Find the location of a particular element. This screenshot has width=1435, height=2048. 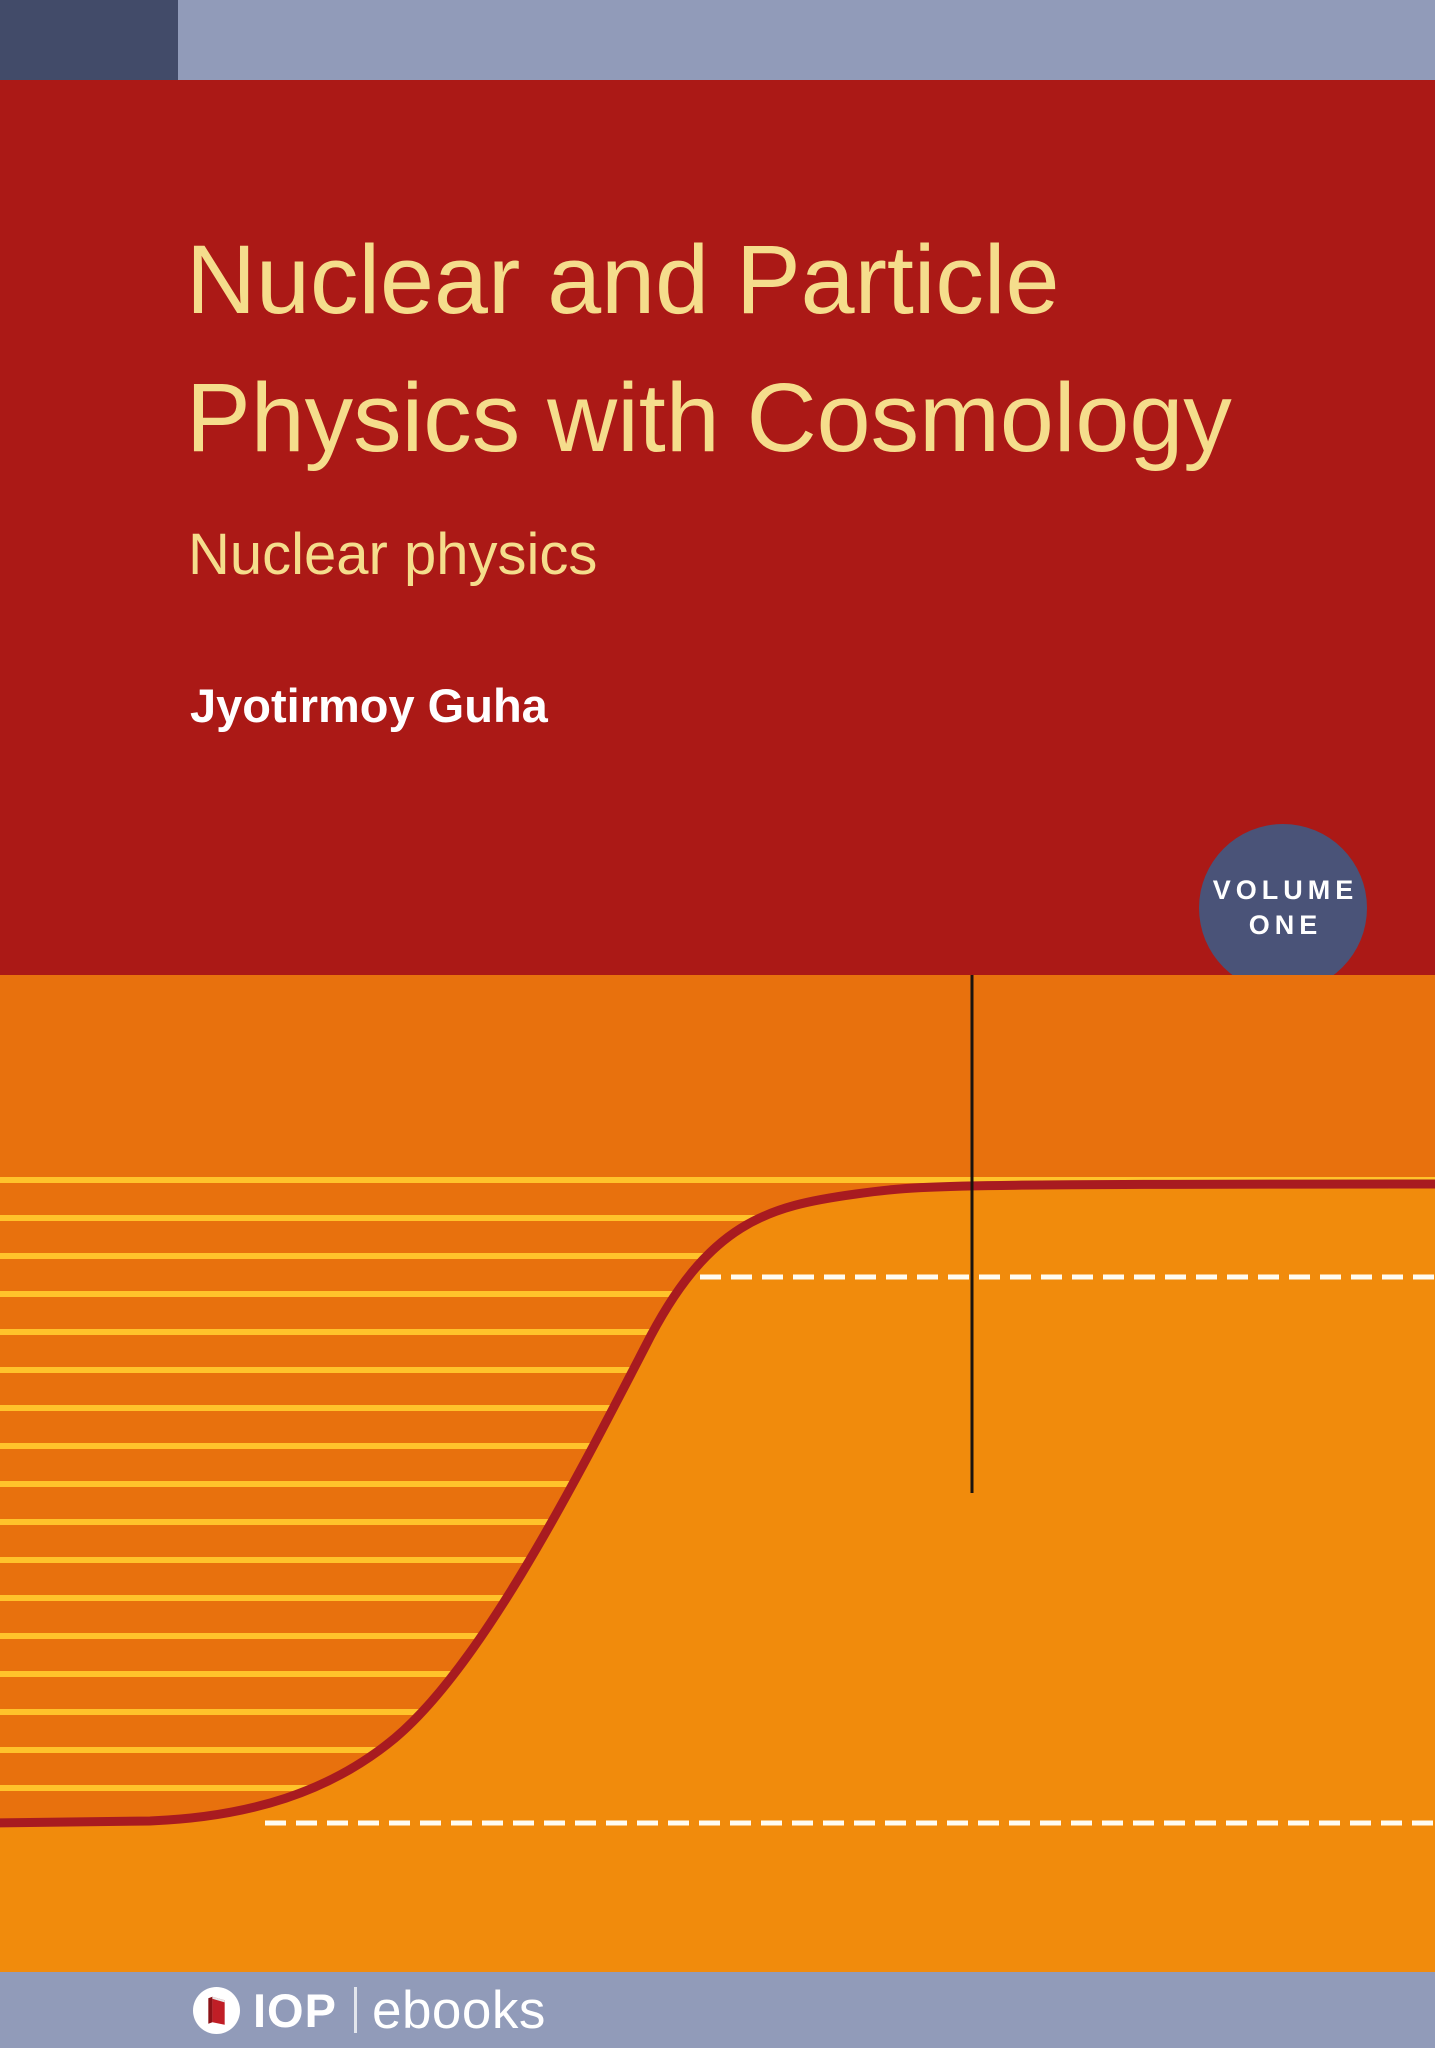

author-name: Jyotirmoy Guha is located at coordinates (369, 705).